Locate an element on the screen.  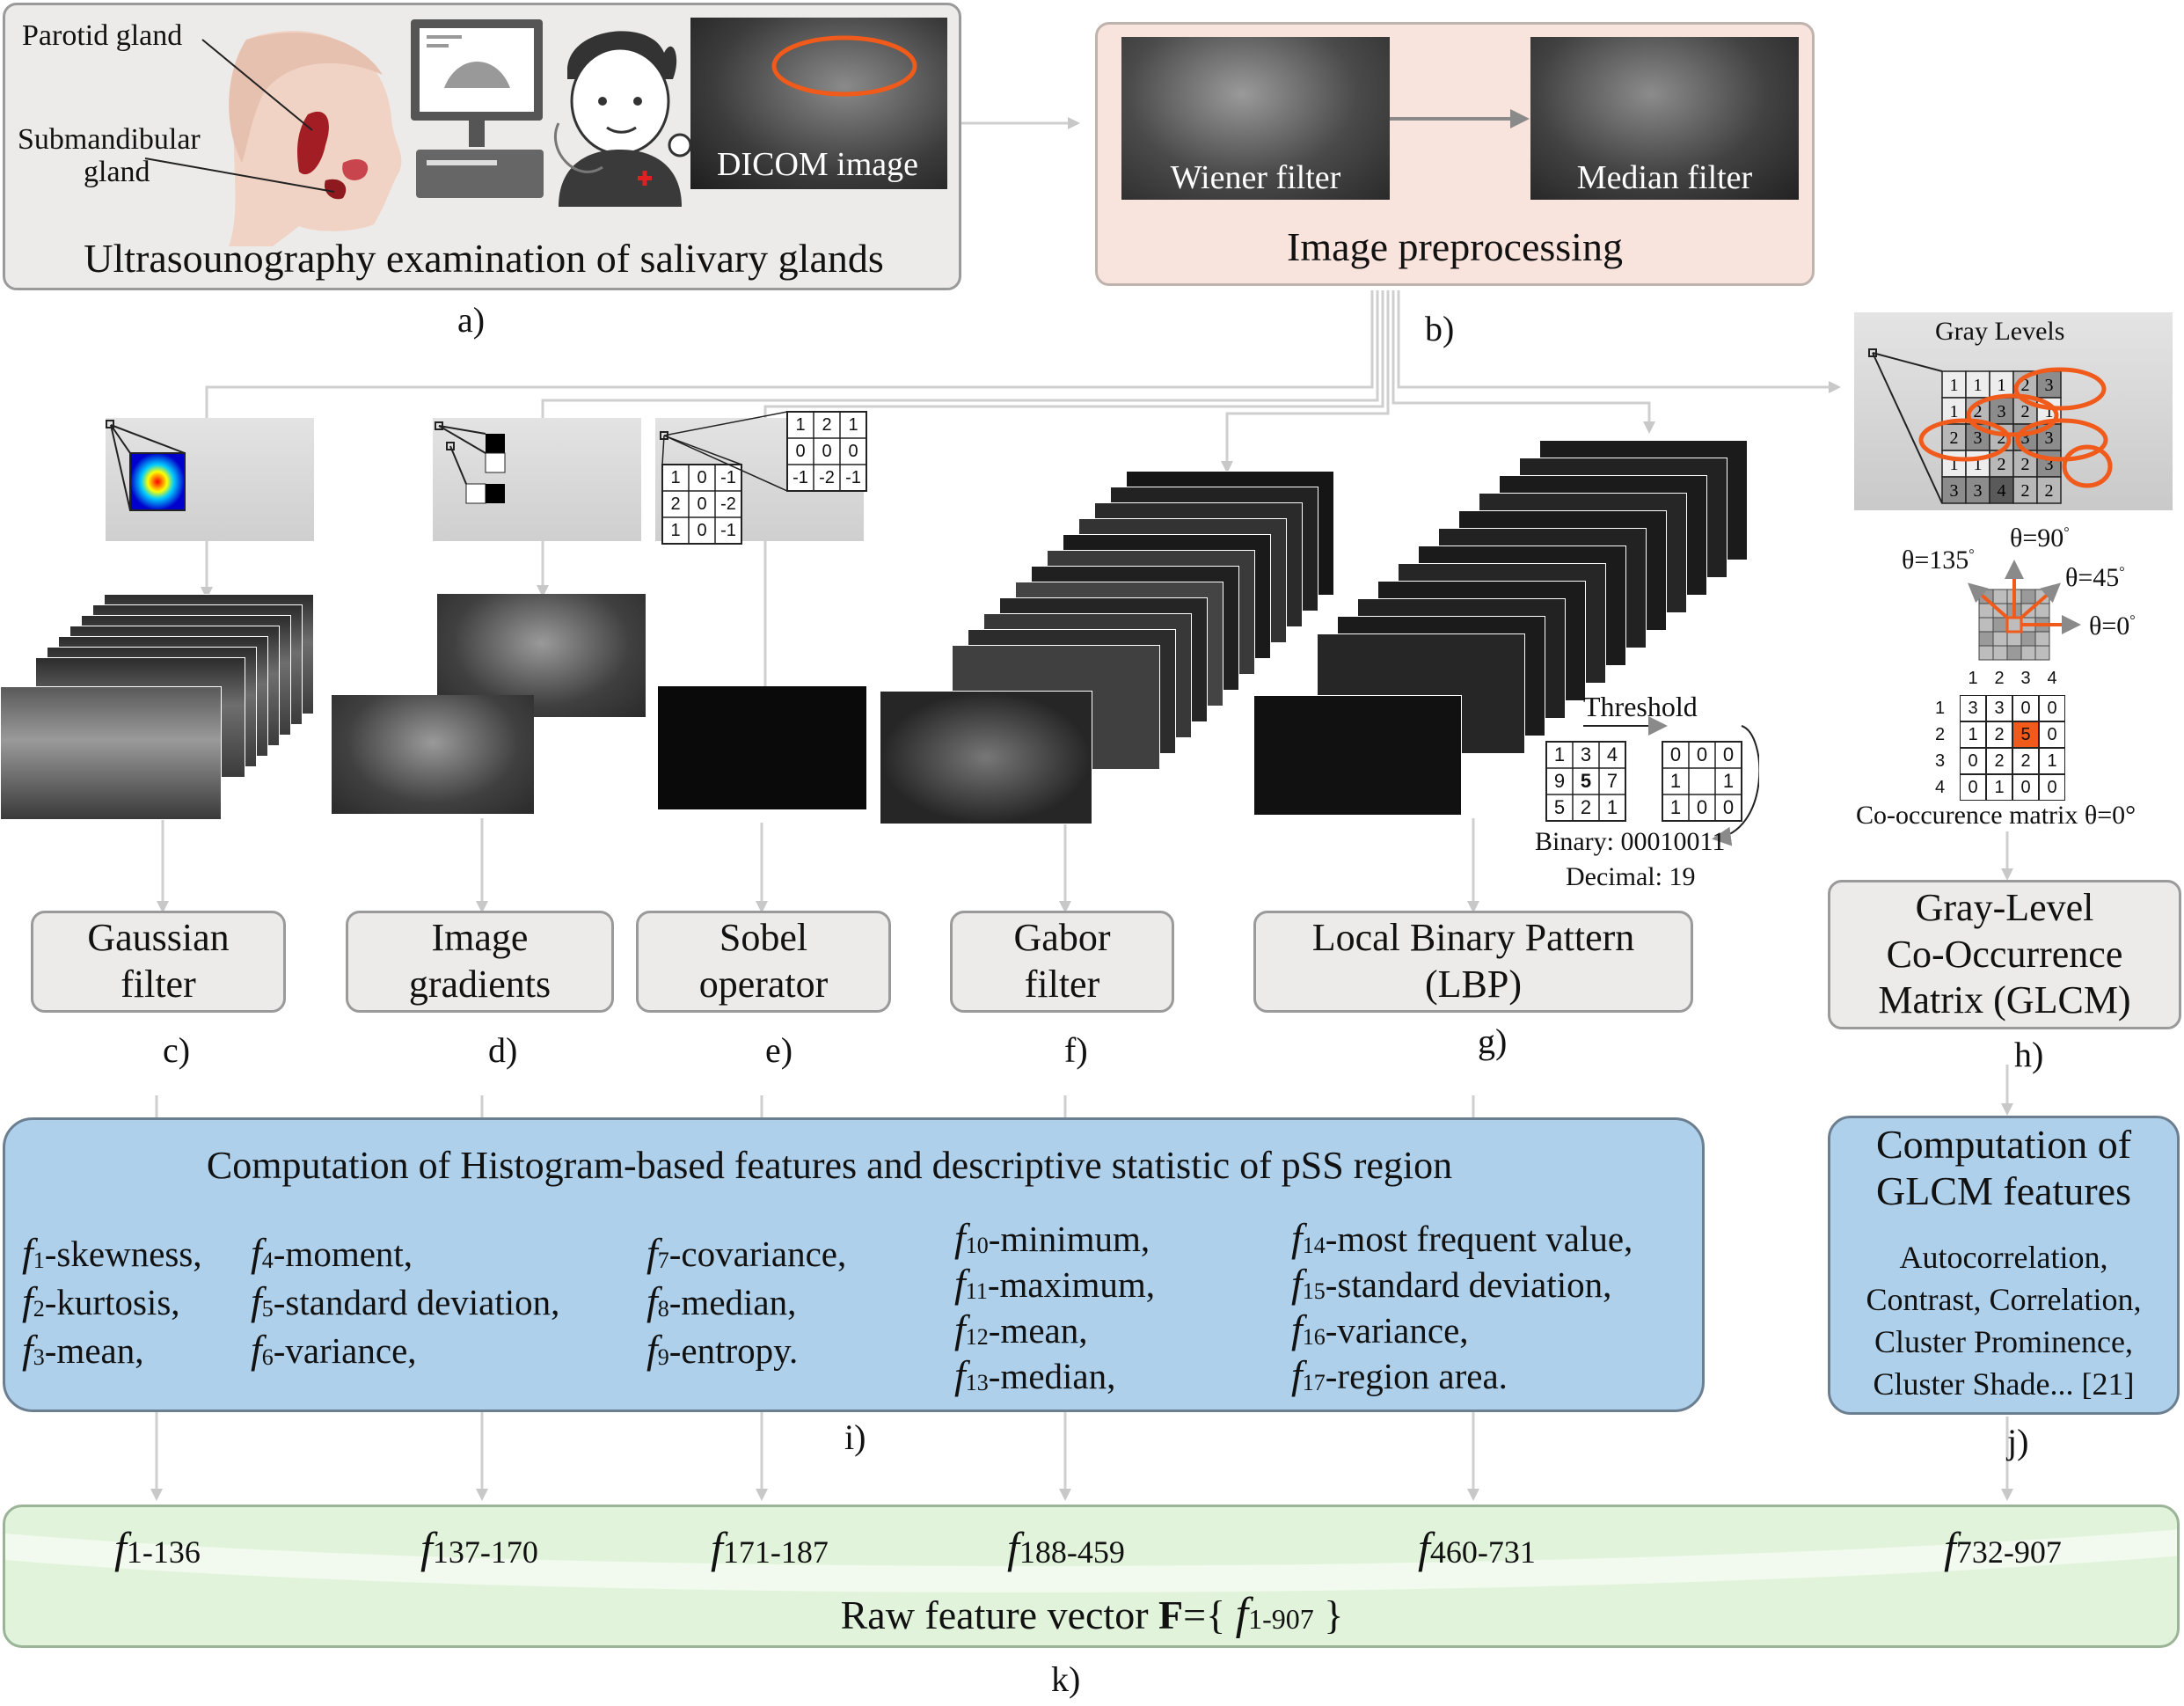
histogram-feature: f13-median, is located at coordinates (1035, 1374).